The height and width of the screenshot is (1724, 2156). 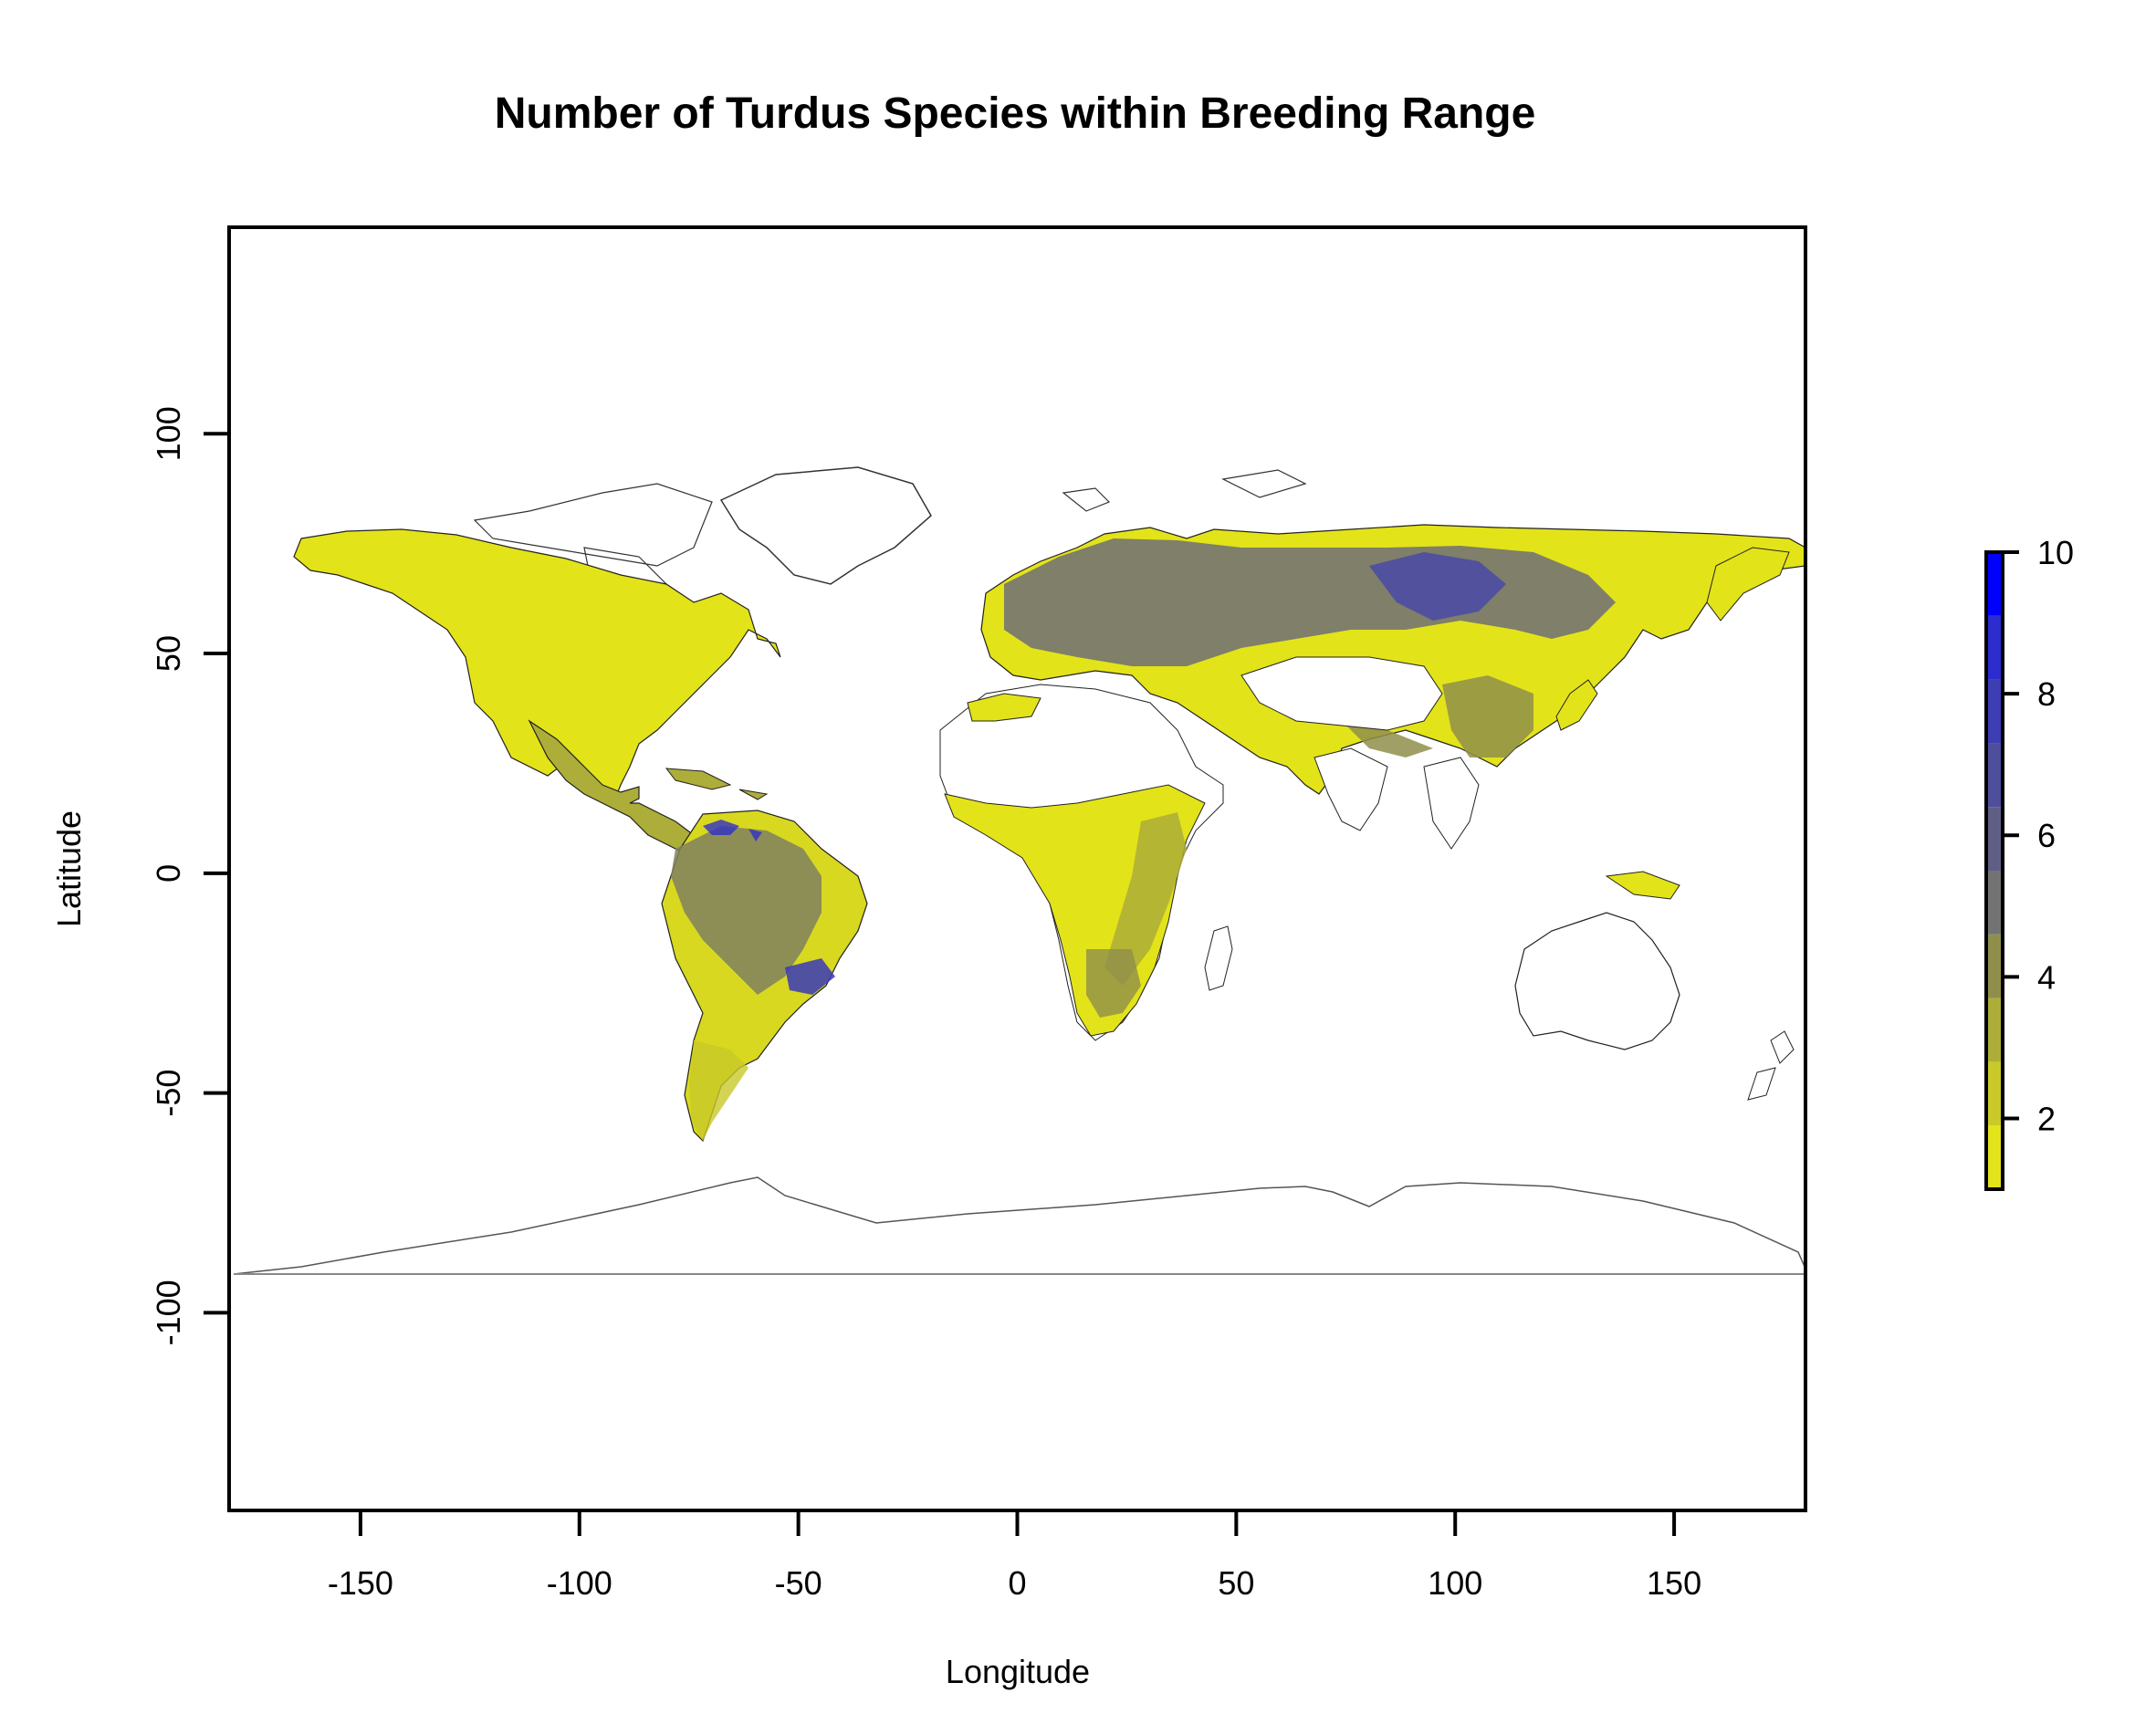 What do you see at coordinates (621, 791) in the screenshot?
I see `central-america-range` at bounding box center [621, 791].